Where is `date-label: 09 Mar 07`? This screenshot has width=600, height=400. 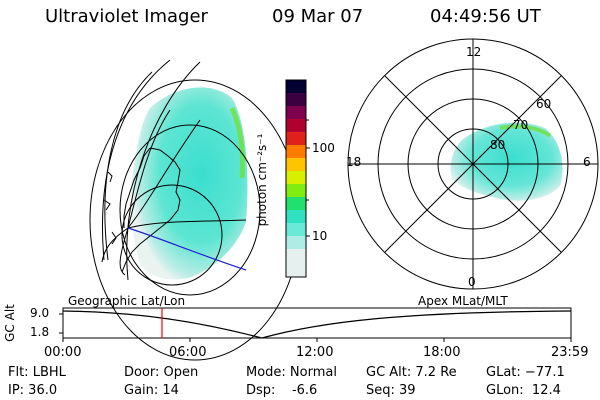 date-label: 09 Mar 07 is located at coordinates (318, 16).